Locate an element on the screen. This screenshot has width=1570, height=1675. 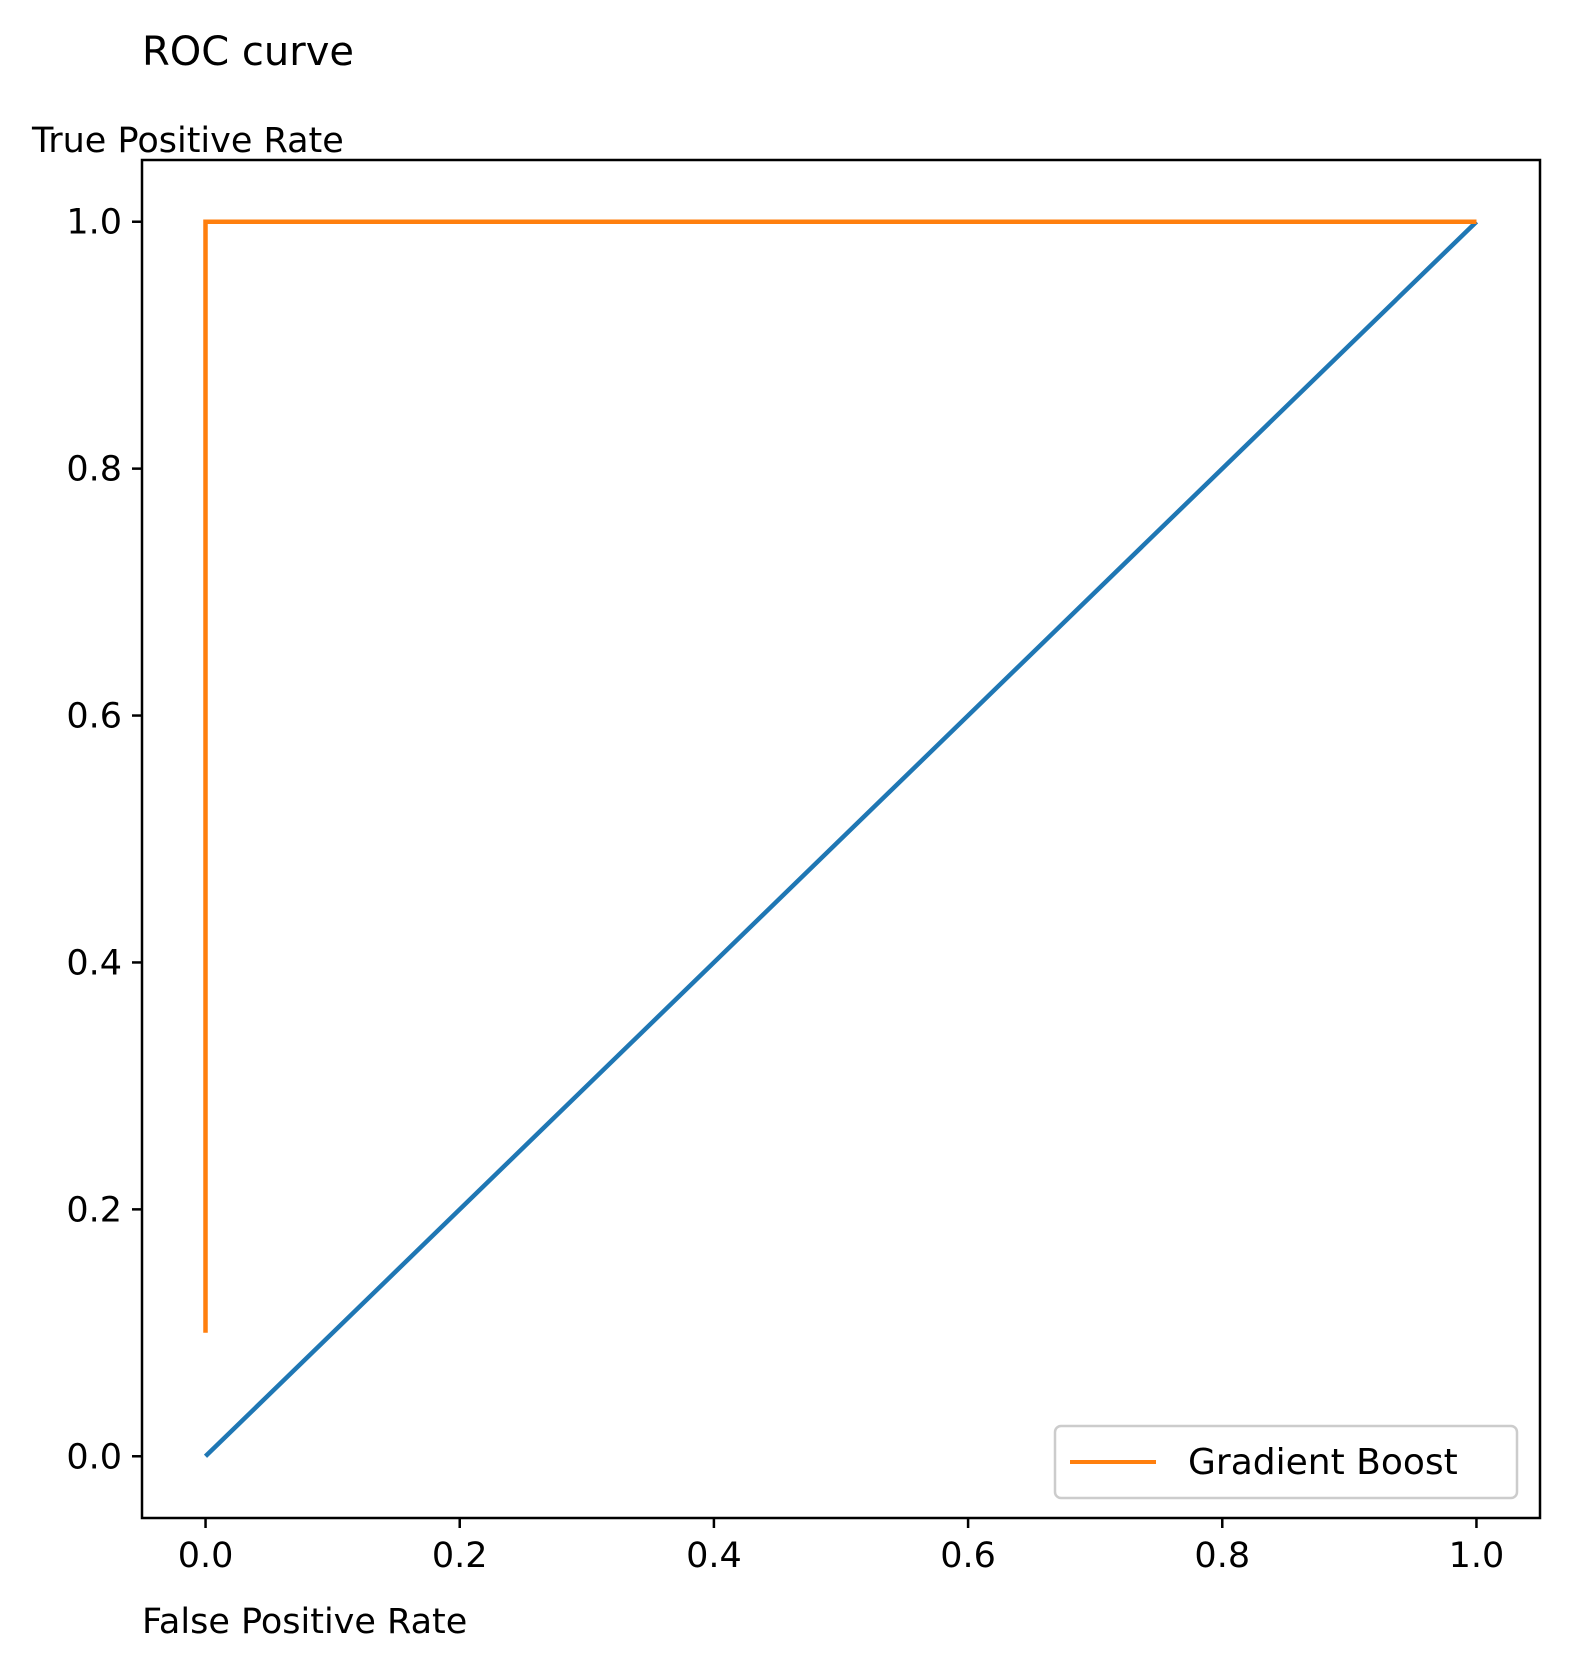
x-ticks: 0.0 0.2 0.4 0.6 0.8 1.0 is located at coordinates (841, 1547).